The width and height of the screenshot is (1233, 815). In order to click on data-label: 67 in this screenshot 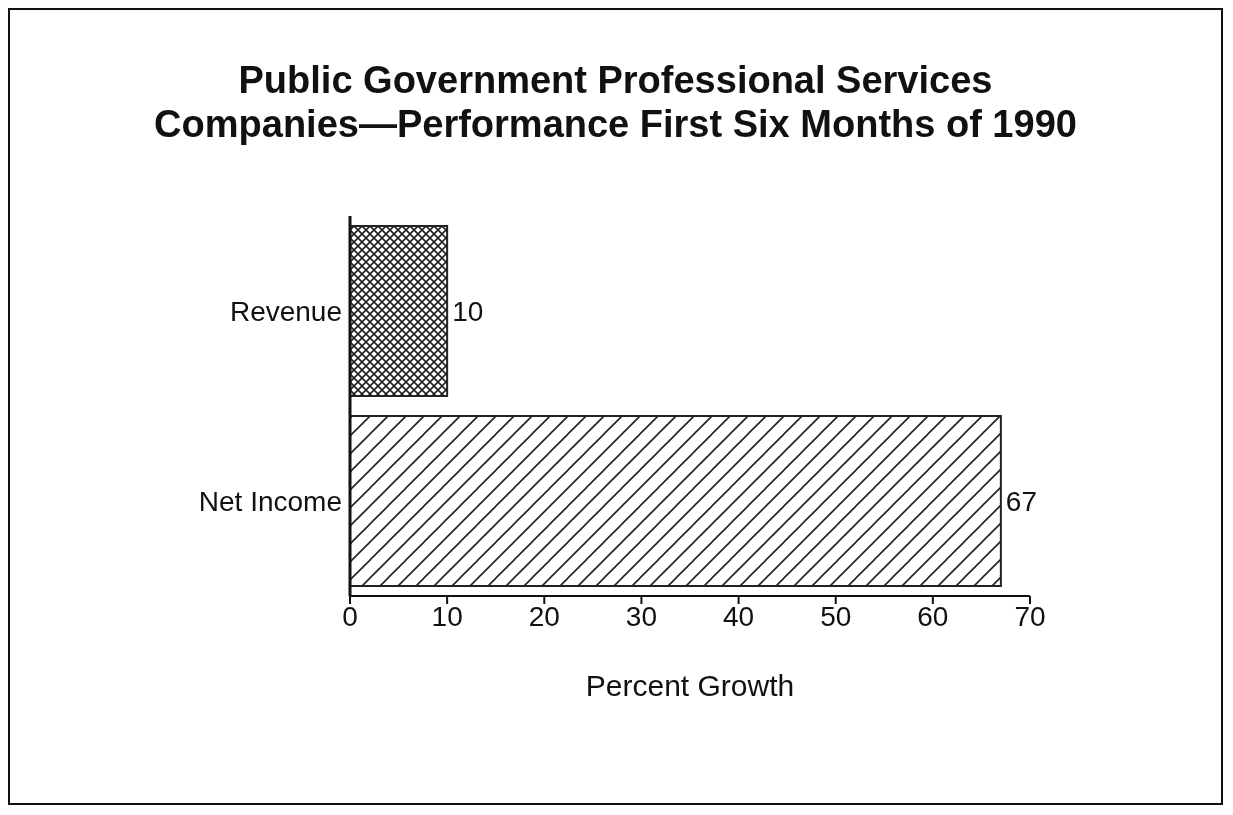, I will do `click(1021, 501)`.